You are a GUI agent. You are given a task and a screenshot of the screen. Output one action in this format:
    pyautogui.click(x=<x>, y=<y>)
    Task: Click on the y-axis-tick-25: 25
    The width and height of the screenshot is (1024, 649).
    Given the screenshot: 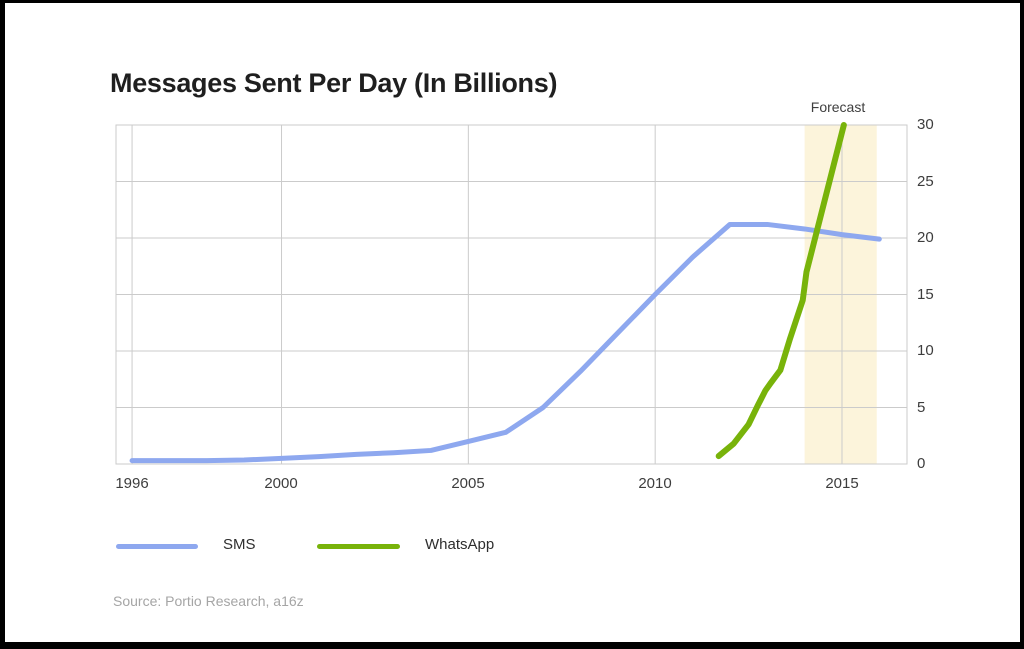 What is the action you would take?
    pyautogui.click(x=925, y=181)
    